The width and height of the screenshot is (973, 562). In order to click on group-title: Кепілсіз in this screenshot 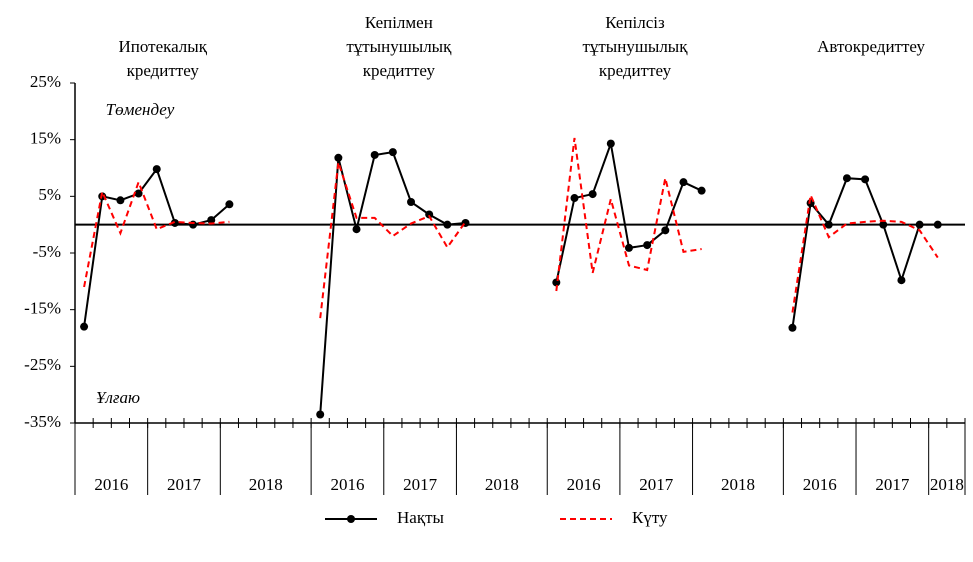, I will do `click(635, 22)`.